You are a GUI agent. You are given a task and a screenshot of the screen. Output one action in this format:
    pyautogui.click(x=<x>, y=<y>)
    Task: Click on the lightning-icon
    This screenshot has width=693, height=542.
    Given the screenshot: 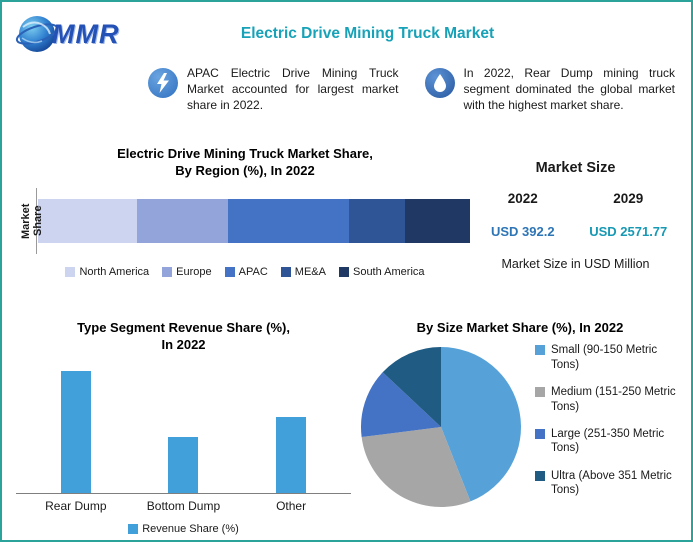 What is the action you would take?
    pyautogui.click(x=163, y=83)
    